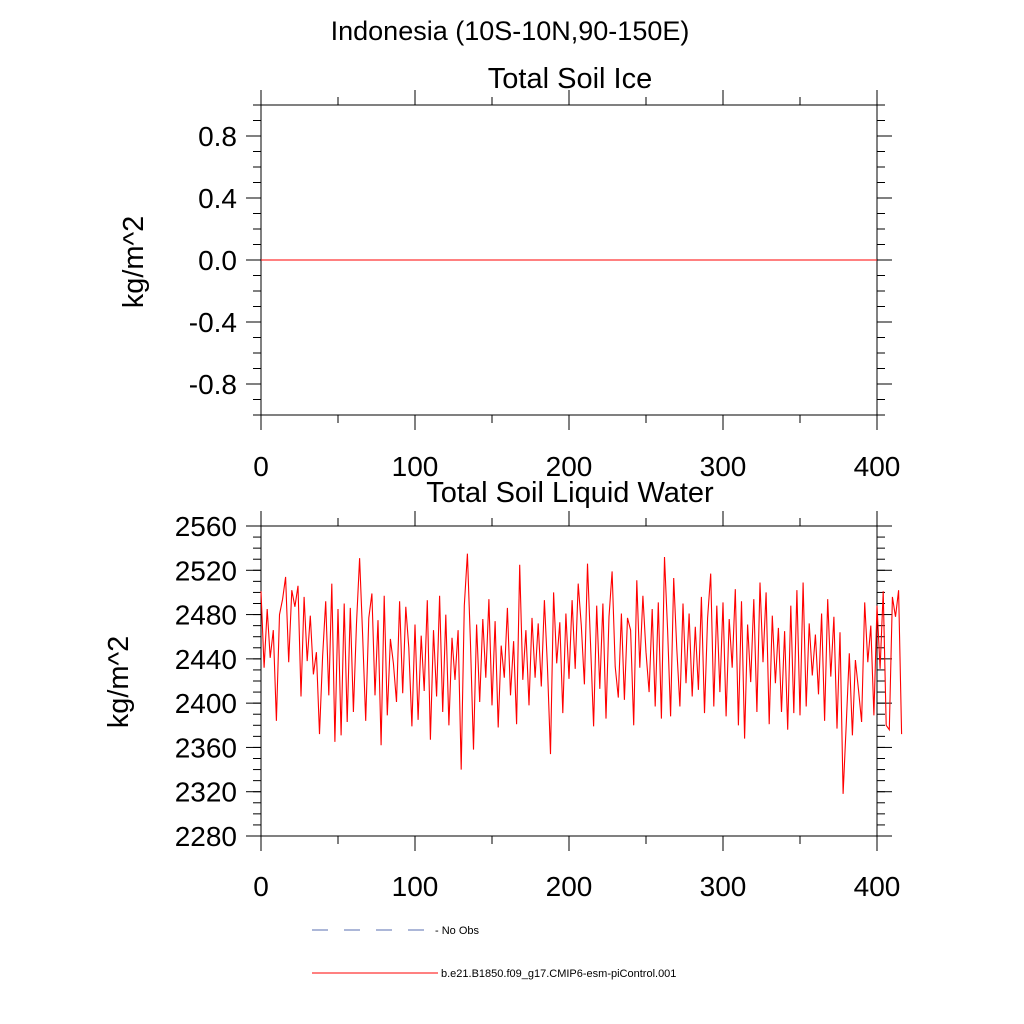 This screenshot has height=1024, width=1024. What do you see at coordinates (217, 136) in the screenshot?
I see `y-tick-label: 0.8` at bounding box center [217, 136].